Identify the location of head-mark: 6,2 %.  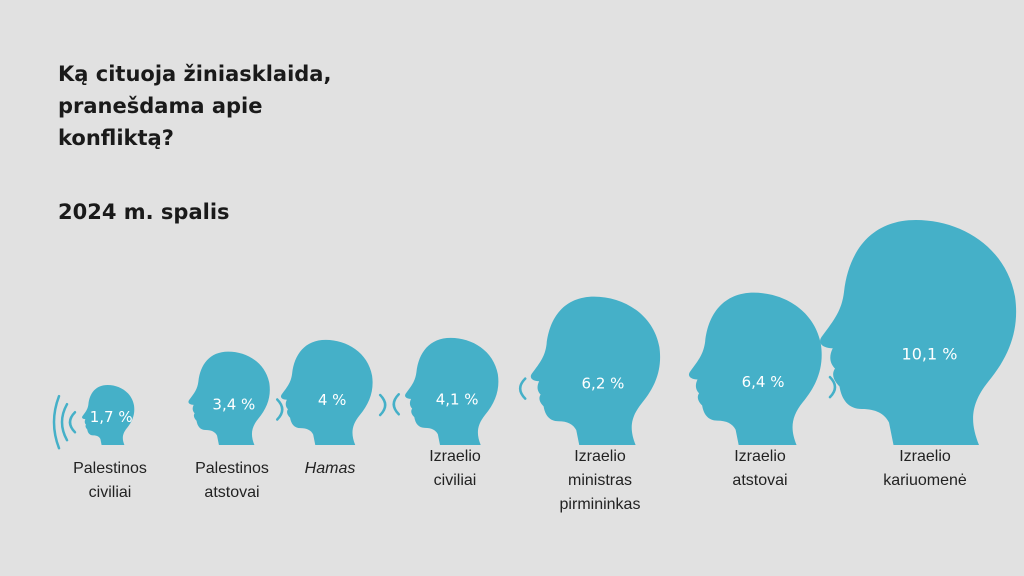
(589, 370).